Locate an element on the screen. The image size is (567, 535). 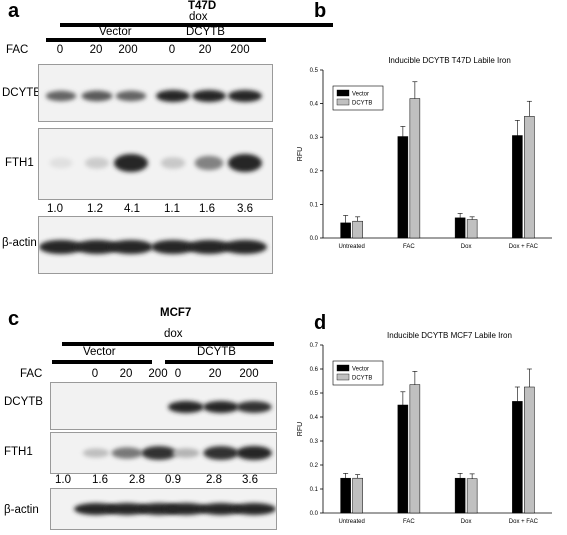
cell-line-label: MCF7 is located at coordinates (176, 313).